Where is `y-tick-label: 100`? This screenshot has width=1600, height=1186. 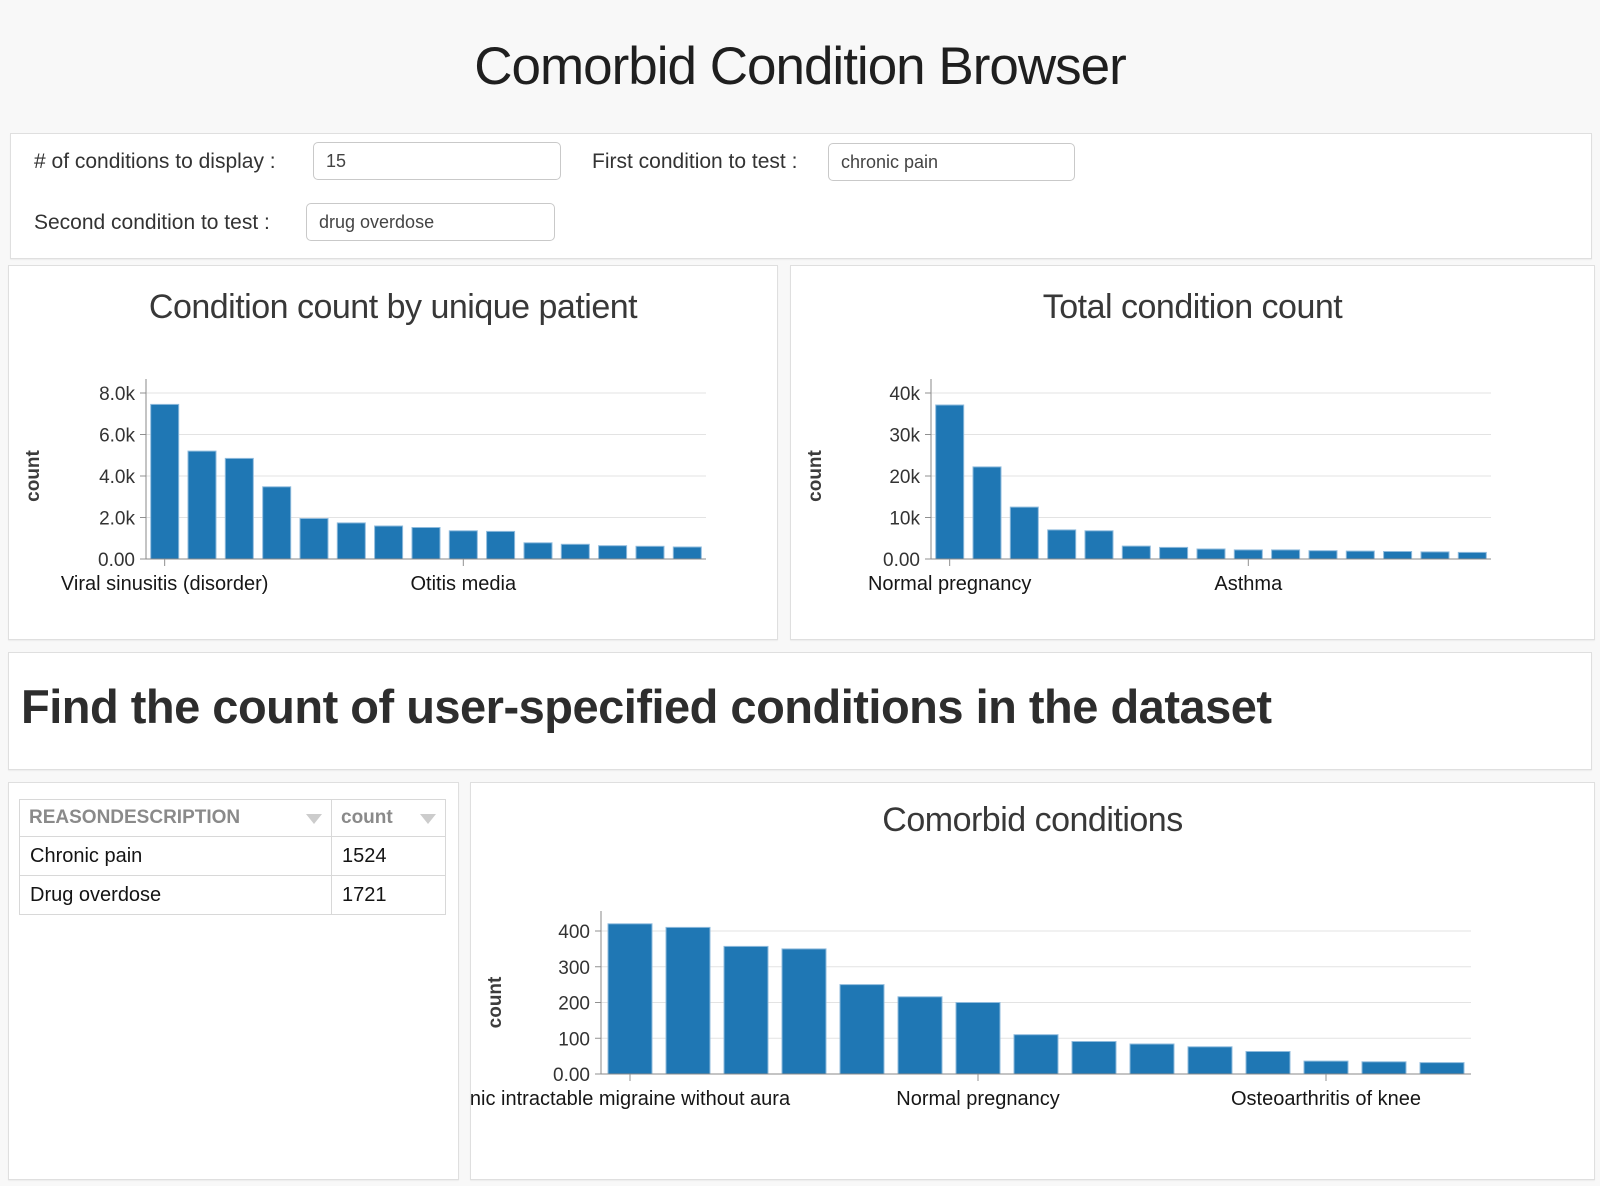
y-tick-label: 100 is located at coordinates (574, 1039).